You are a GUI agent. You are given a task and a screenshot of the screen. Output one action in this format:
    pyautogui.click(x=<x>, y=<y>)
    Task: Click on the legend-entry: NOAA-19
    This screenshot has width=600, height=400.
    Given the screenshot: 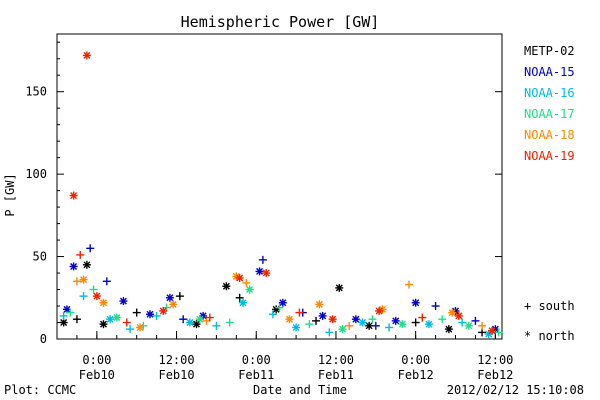 What is the action you would take?
    pyautogui.click(x=549, y=156)
    